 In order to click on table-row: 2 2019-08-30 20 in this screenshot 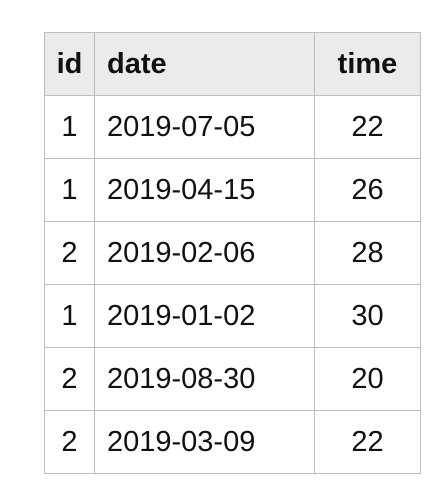, I will do `click(232, 379)`.